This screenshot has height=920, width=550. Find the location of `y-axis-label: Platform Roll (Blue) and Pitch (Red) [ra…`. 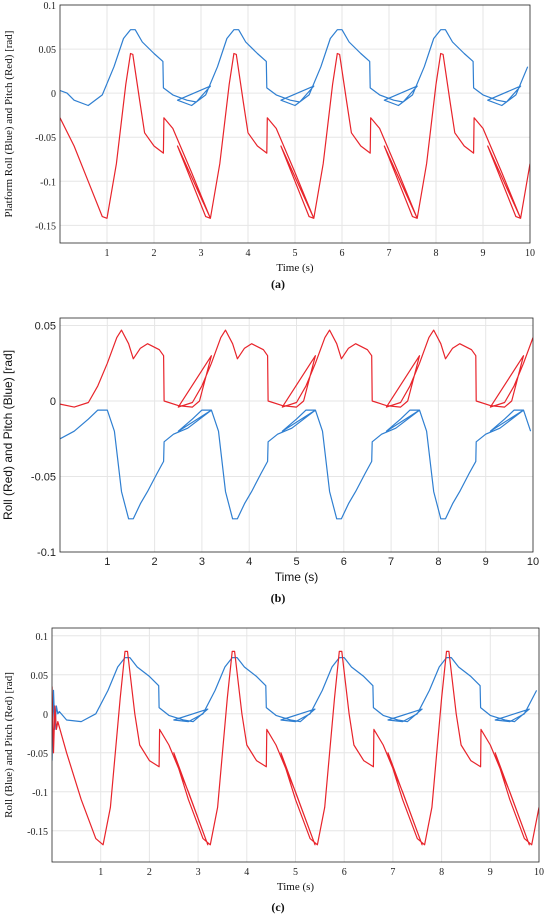

y-axis-label: Platform Roll (Blue) and Pitch (Red) [ra… is located at coordinates (9, 124).